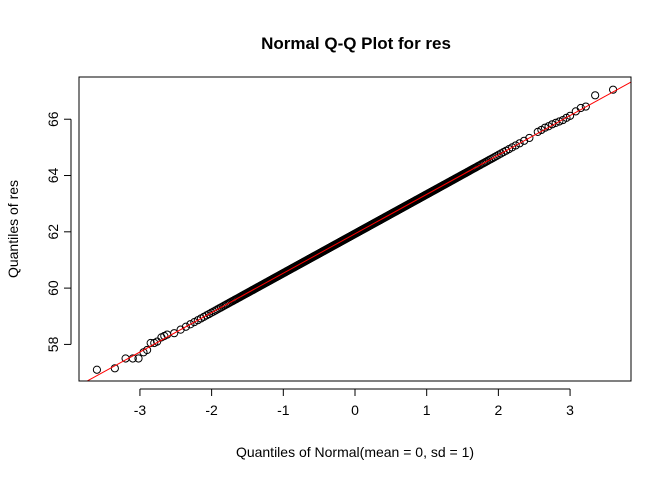 This screenshot has height=480, width=672. Describe the element at coordinates (498, 410) in the screenshot. I see `x-tick-label: 2` at that location.